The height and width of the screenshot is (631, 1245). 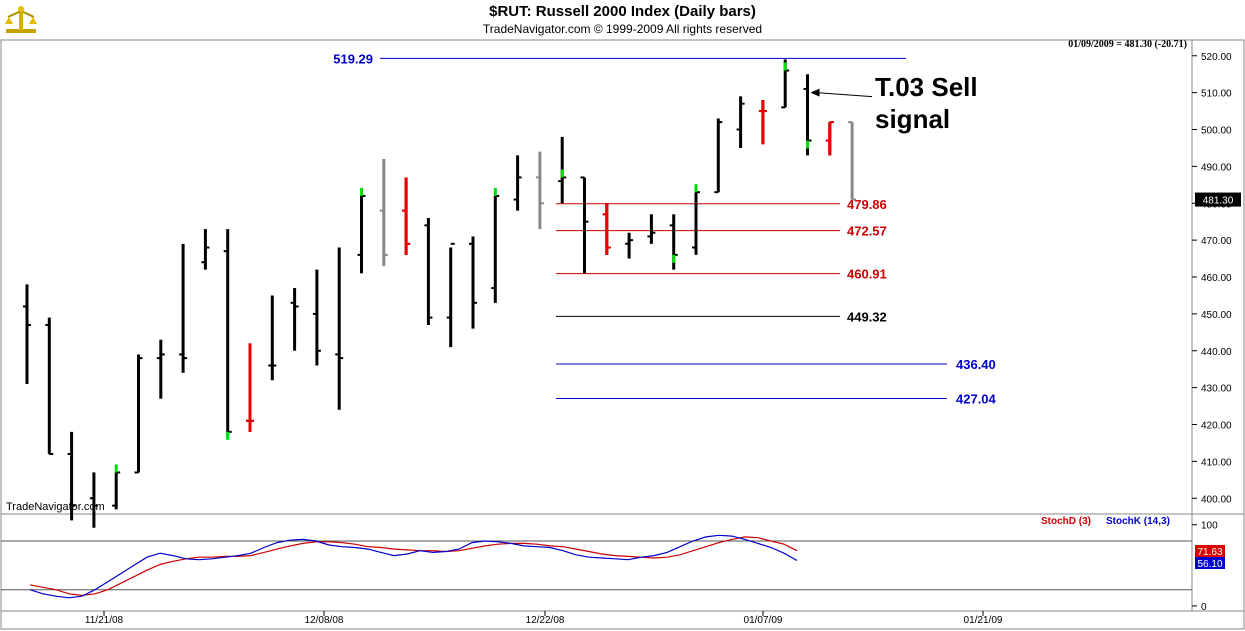 What do you see at coordinates (1216, 57) in the screenshot?
I see `price-tick-label: 520.00` at bounding box center [1216, 57].